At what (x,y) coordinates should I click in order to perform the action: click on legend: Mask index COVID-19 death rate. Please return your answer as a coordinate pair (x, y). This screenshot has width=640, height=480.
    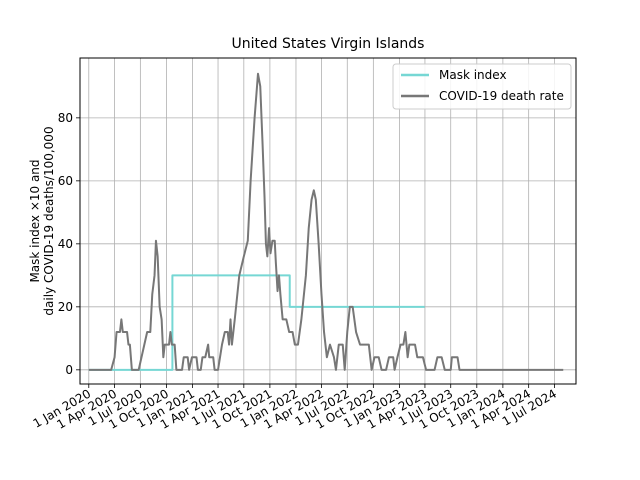
    Looking at the image, I should click on (482, 86).